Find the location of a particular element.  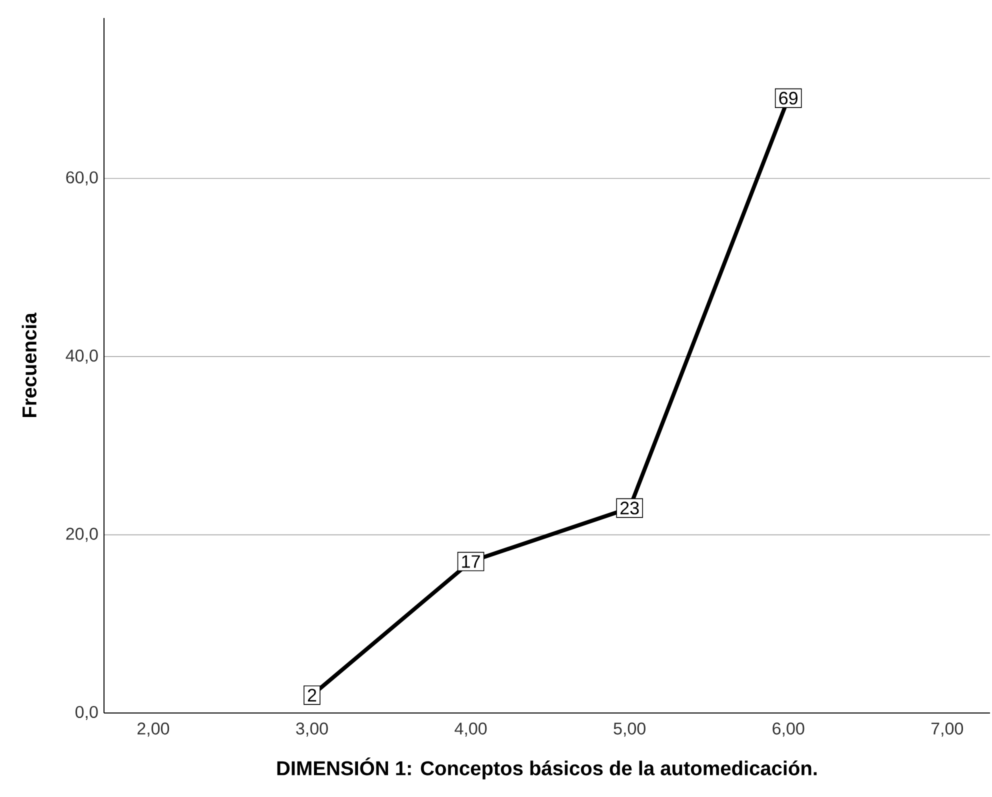

data-label: 17 is located at coordinates (471, 561).